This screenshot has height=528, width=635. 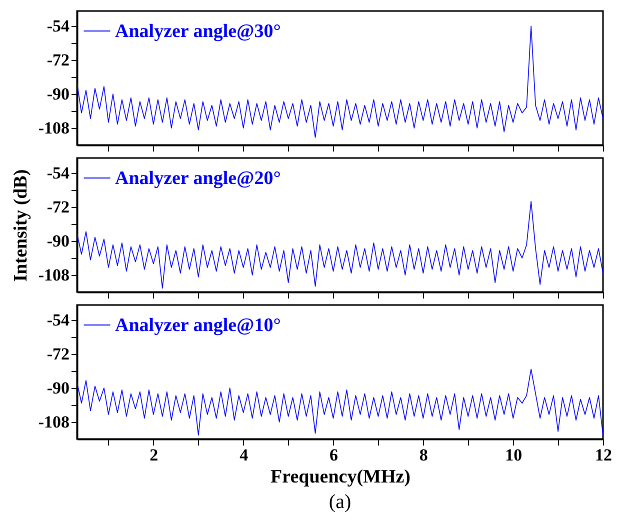 I want to click on x-tick-label: 8, so click(x=423, y=455).